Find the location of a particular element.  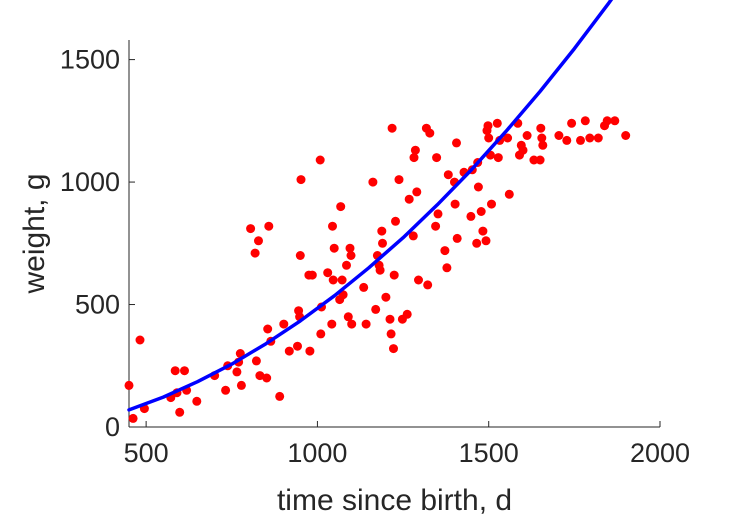

y-tick-label: 0 is located at coordinates (112, 427).